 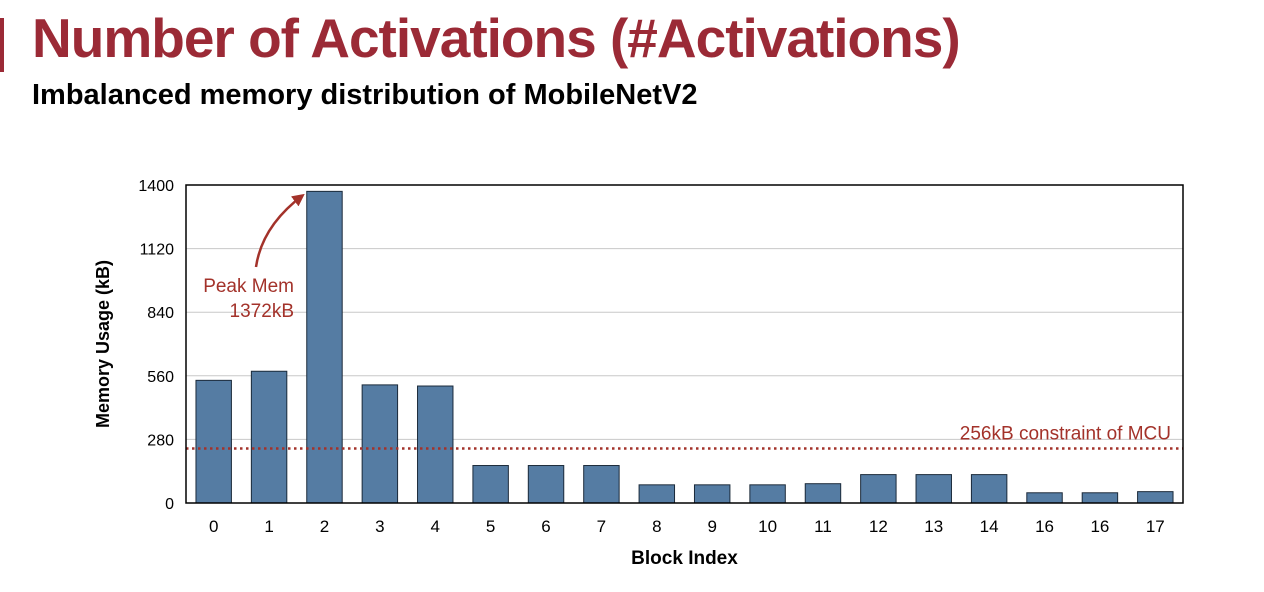 What do you see at coordinates (156, 345) in the screenshot?
I see `y-tick-labels: 0 280 560 840 1120 1400` at bounding box center [156, 345].